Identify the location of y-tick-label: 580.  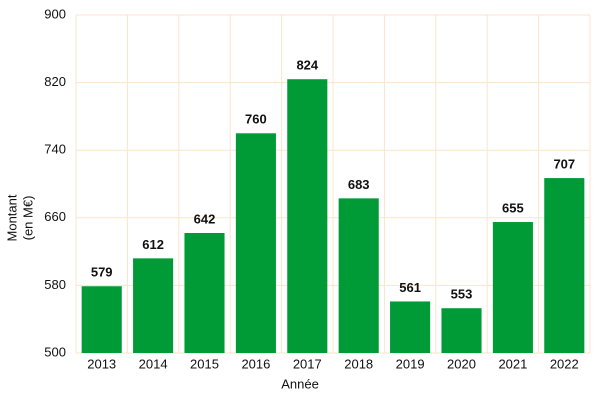
(55, 284).